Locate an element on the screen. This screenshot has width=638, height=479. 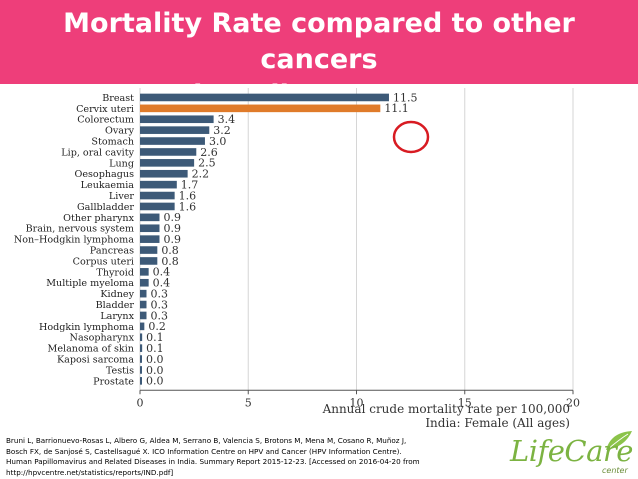
category-label: Thyroid is located at coordinates (115, 272).